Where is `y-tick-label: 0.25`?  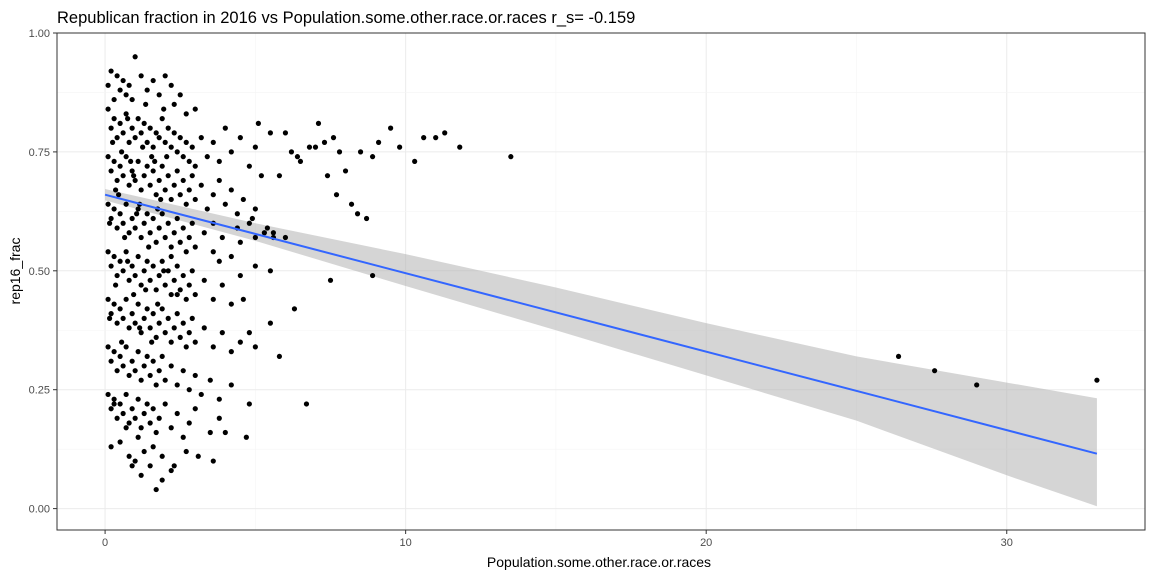 y-tick-label: 0.25 is located at coordinates (39, 391).